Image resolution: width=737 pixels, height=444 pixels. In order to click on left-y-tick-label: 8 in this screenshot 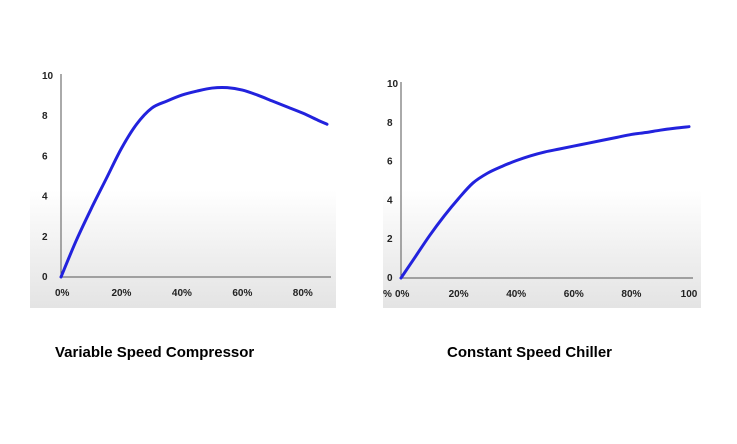, I will do `click(45, 116)`.